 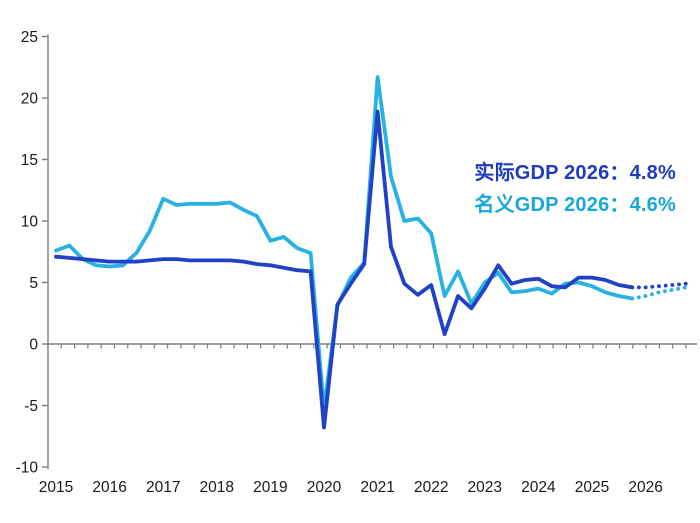 I want to click on x-axis-year-label: 2022, so click(x=431, y=487).